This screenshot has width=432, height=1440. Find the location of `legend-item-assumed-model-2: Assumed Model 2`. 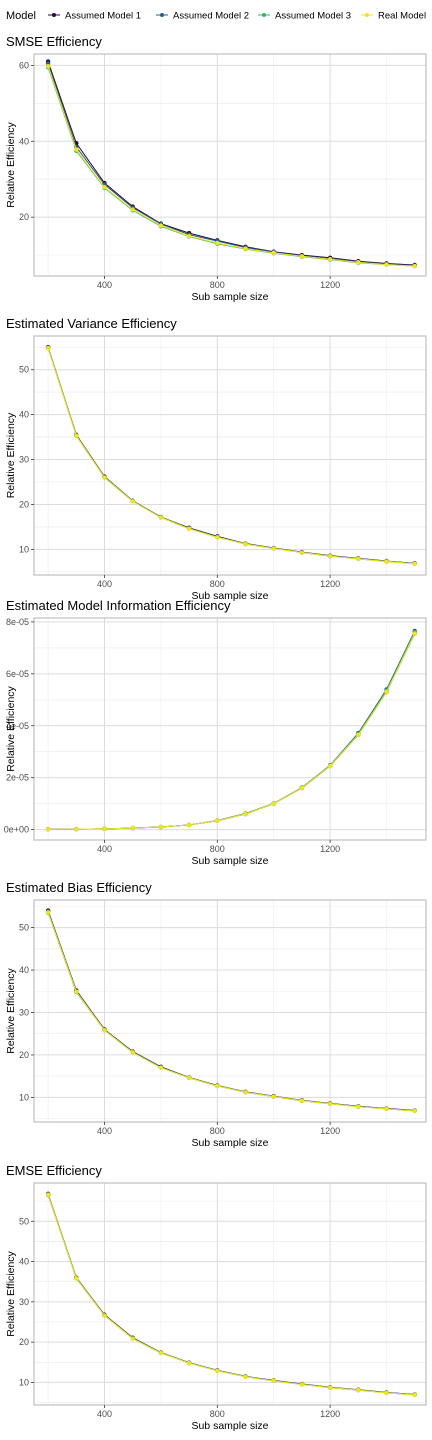

legend-item-assumed-model-2: Assumed Model 2 is located at coordinates (202, 16).